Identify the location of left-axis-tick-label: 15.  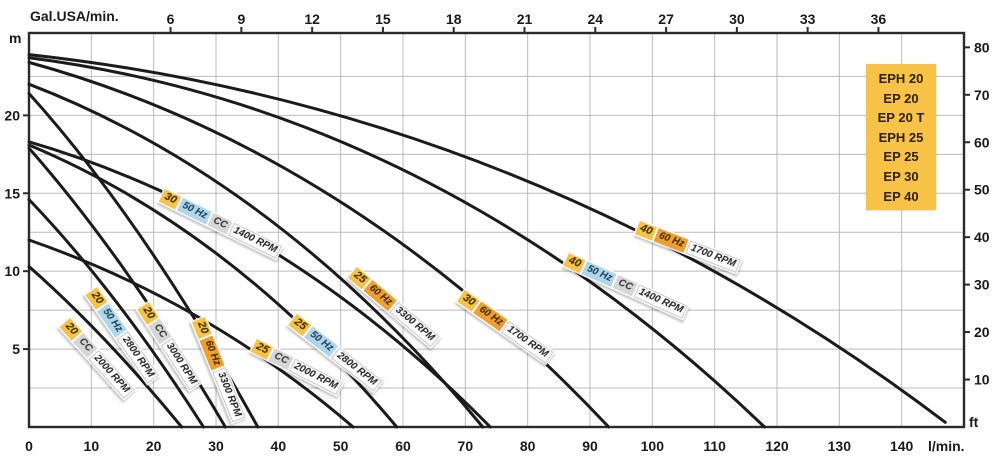
(12, 193).